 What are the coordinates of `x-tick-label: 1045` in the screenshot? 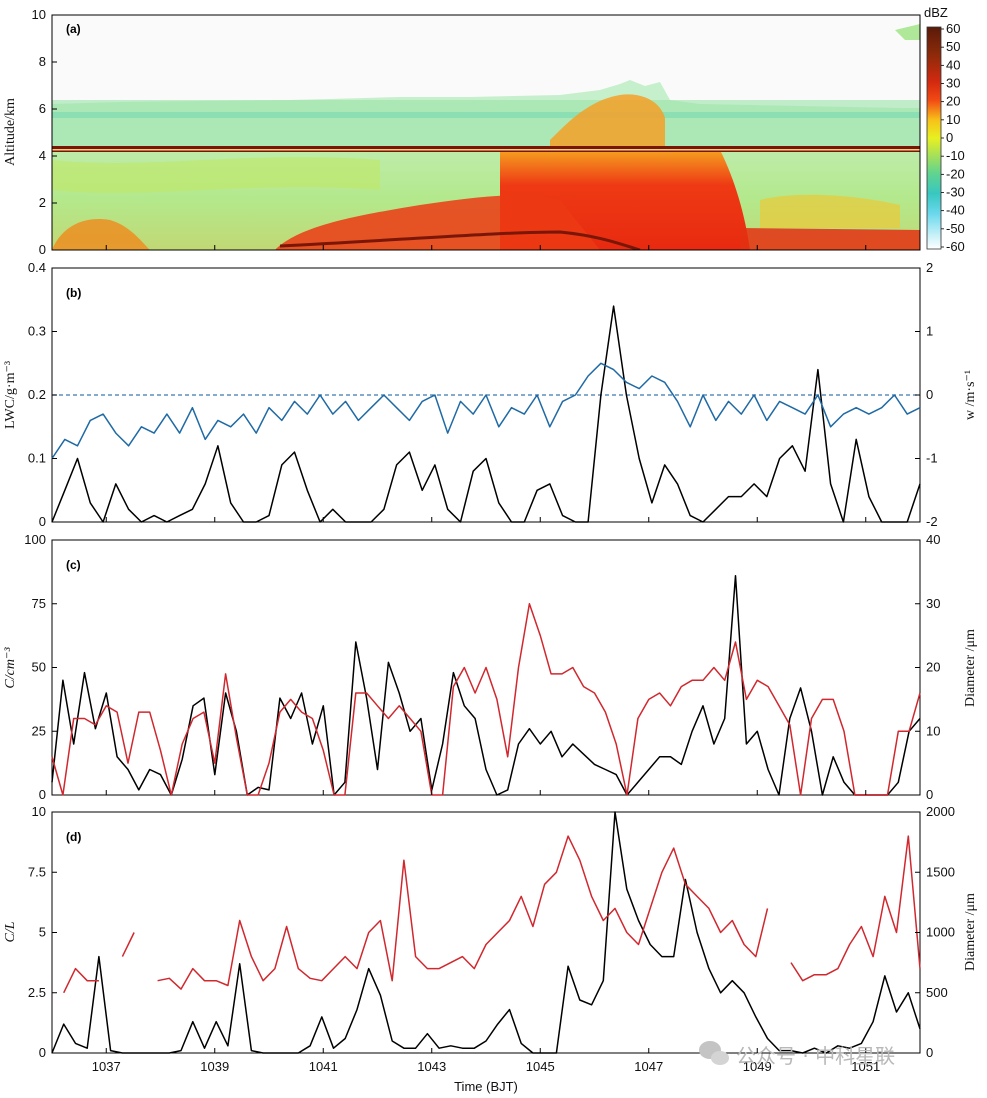 It's located at (540, 1066).